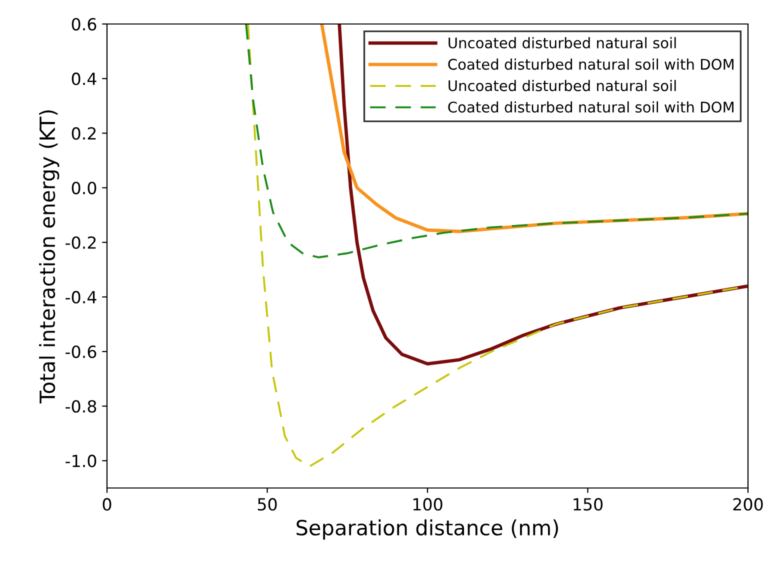  I want to click on y-axis-title: Total interaction energy (KT), so click(49, 257).